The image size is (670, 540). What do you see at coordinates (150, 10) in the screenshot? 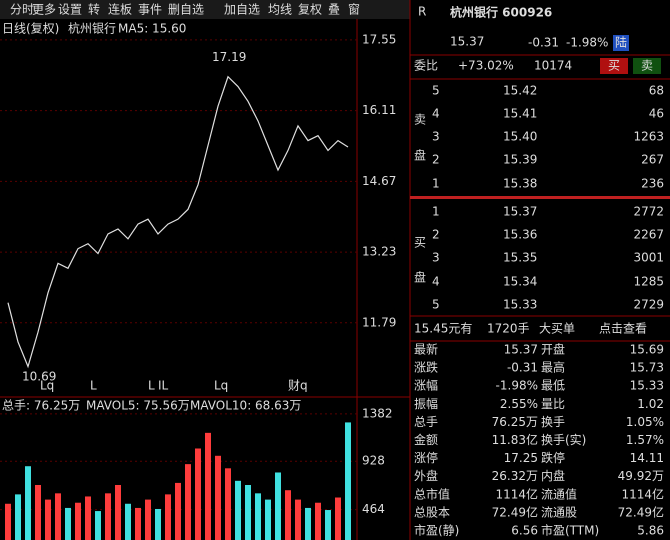
I see `toolbar-button: 事件` at bounding box center [150, 10].